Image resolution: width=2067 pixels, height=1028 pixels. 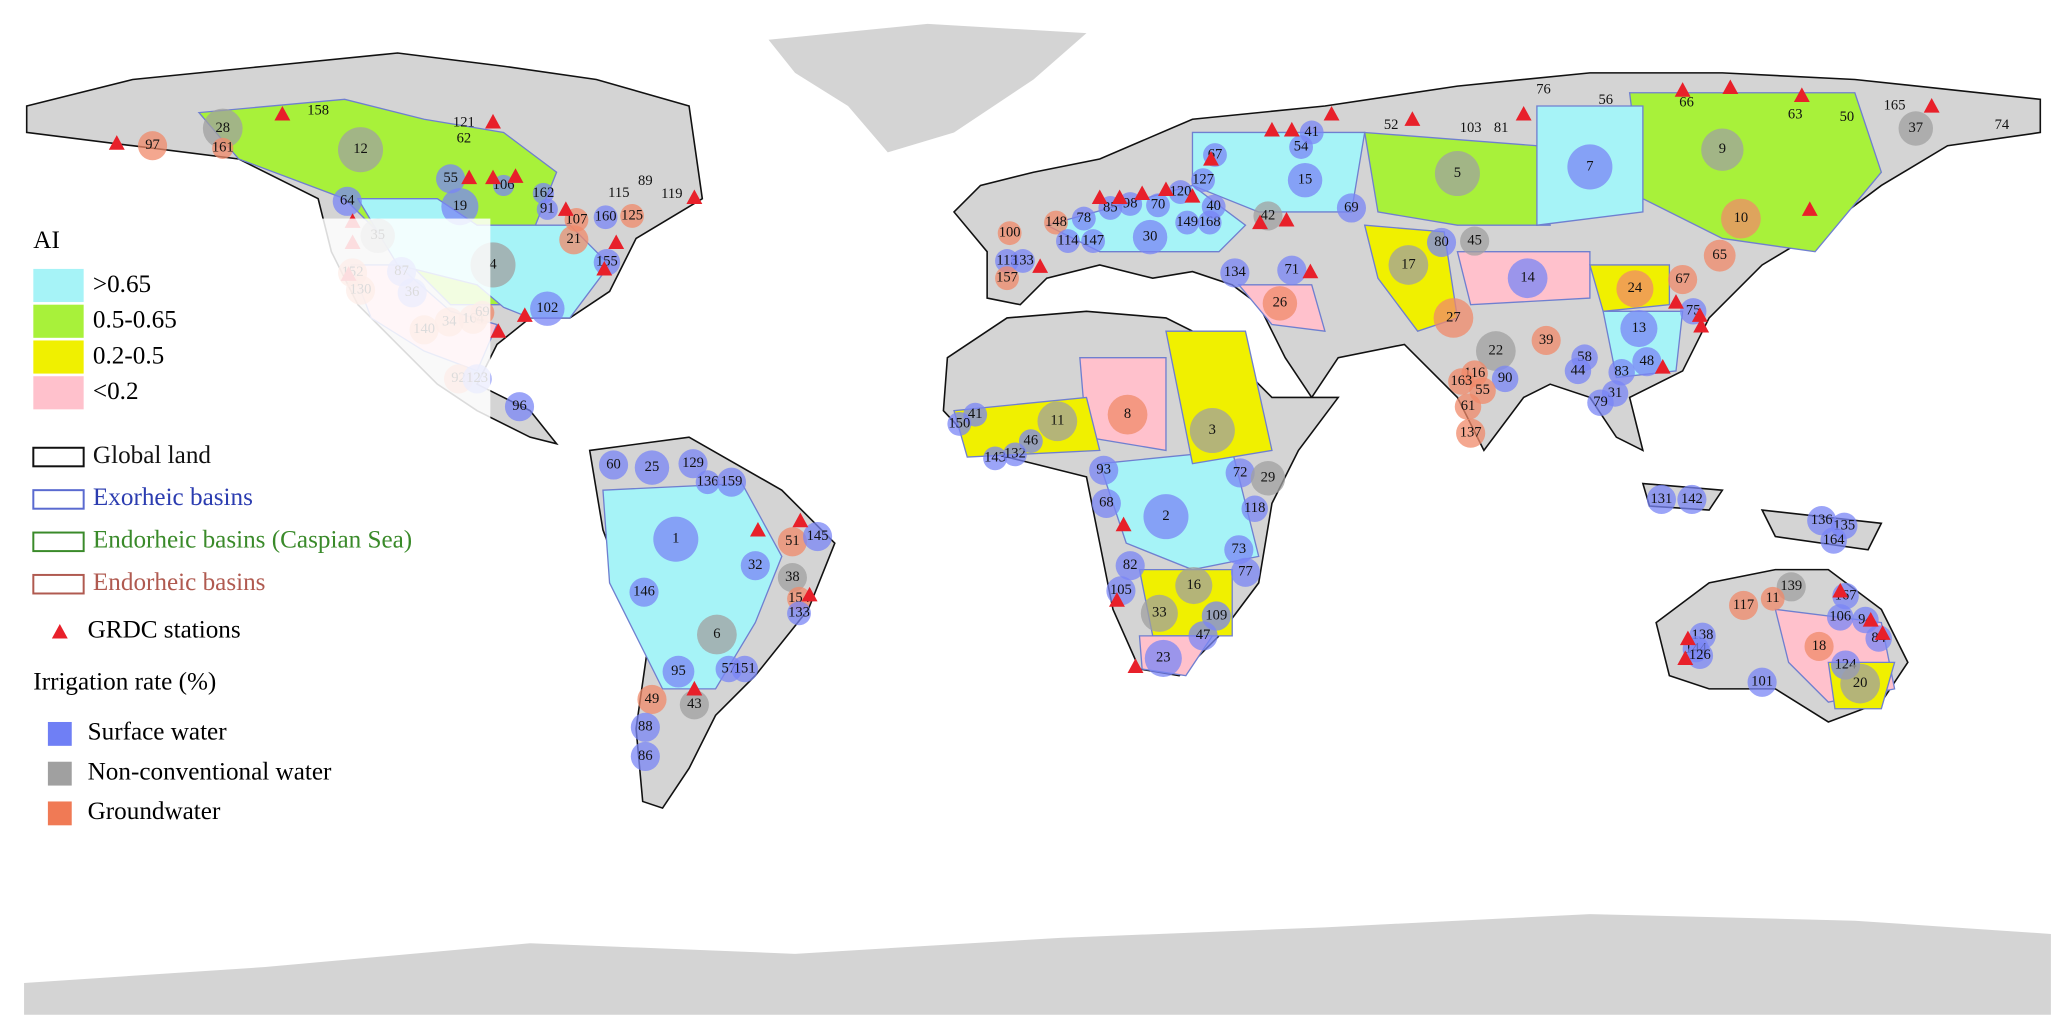 What do you see at coordinates (1700, 655) in the screenshot?
I see `basin-id: 126` at bounding box center [1700, 655].